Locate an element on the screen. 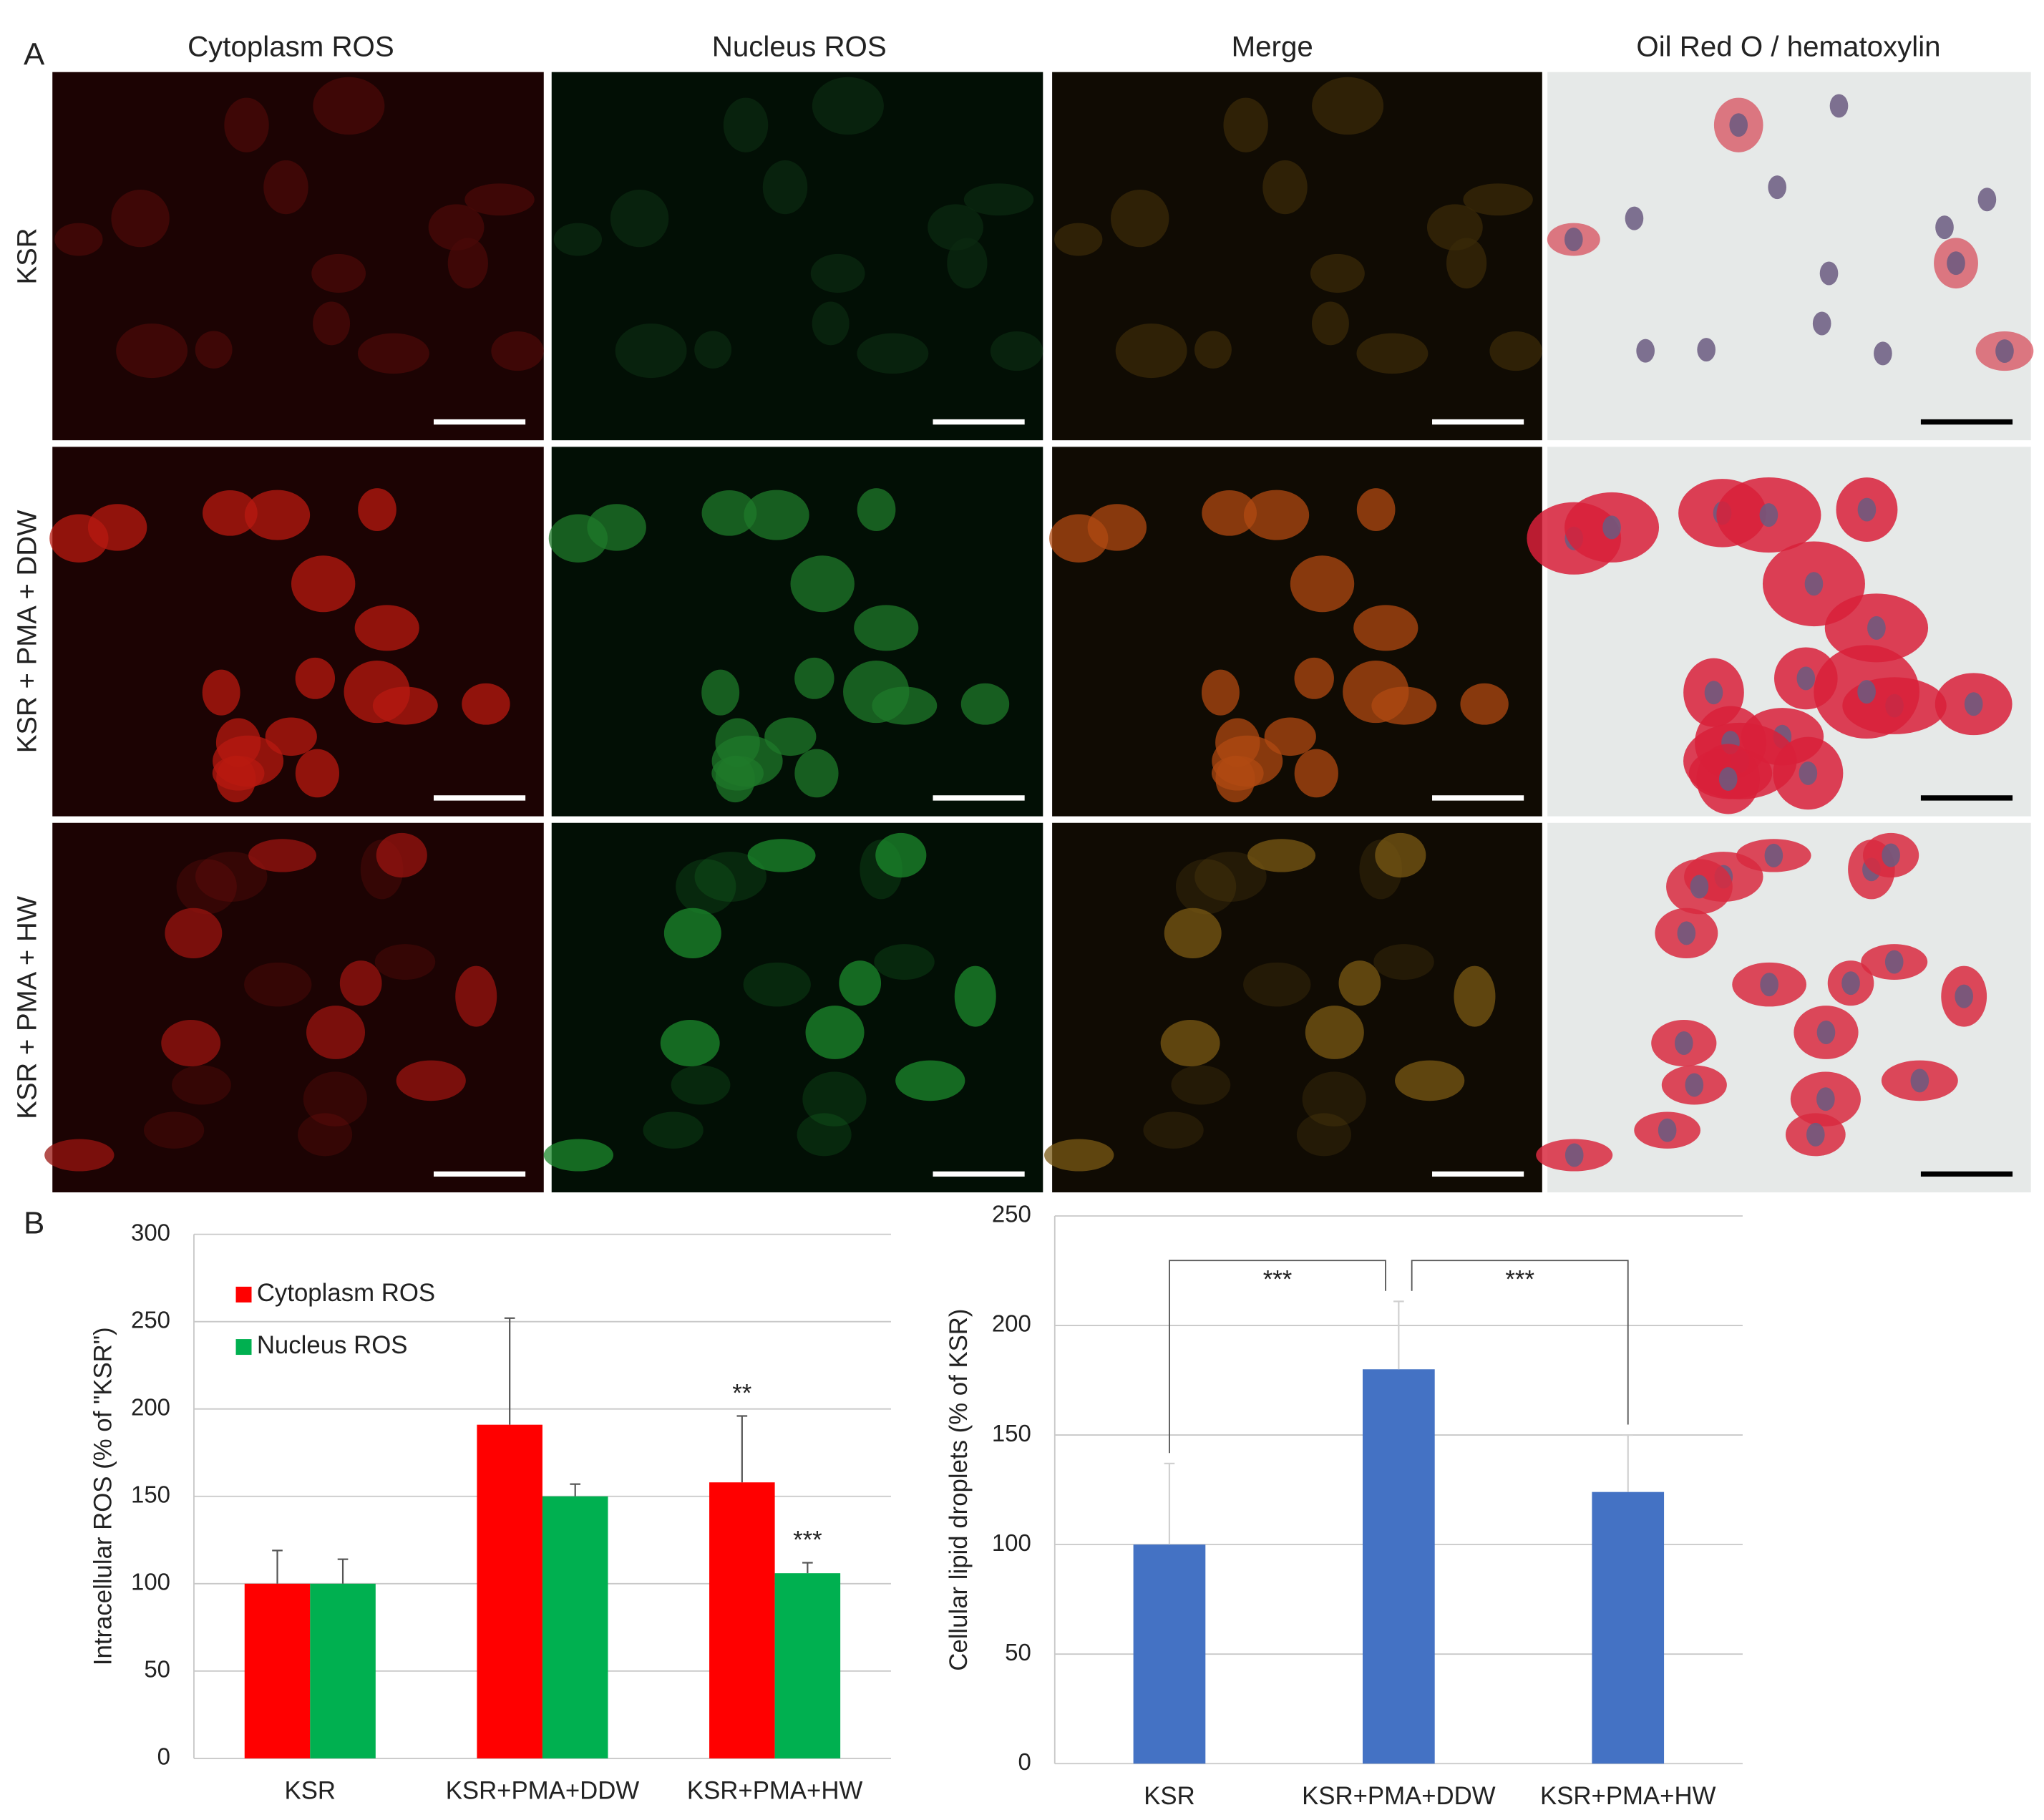 This screenshot has width=2044, height=1820. panel-label: B is located at coordinates (34, 1222).